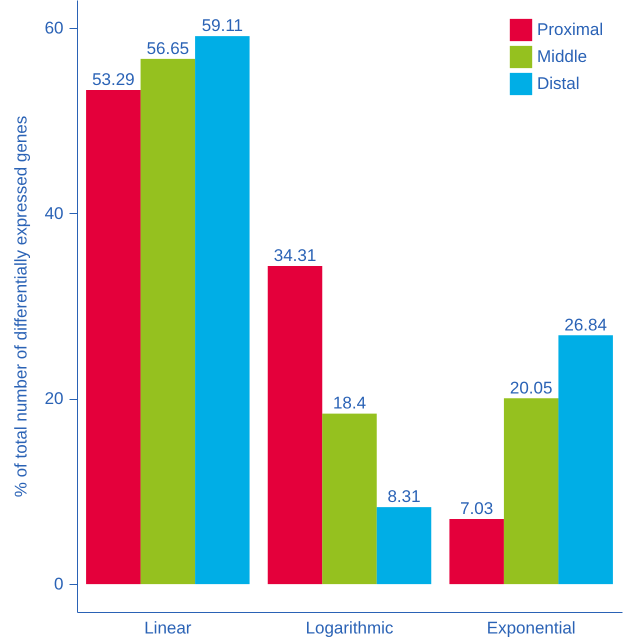 The image size is (632, 641). Describe the element at coordinates (570, 29) in the screenshot. I see `legend-label: Proximal` at that location.